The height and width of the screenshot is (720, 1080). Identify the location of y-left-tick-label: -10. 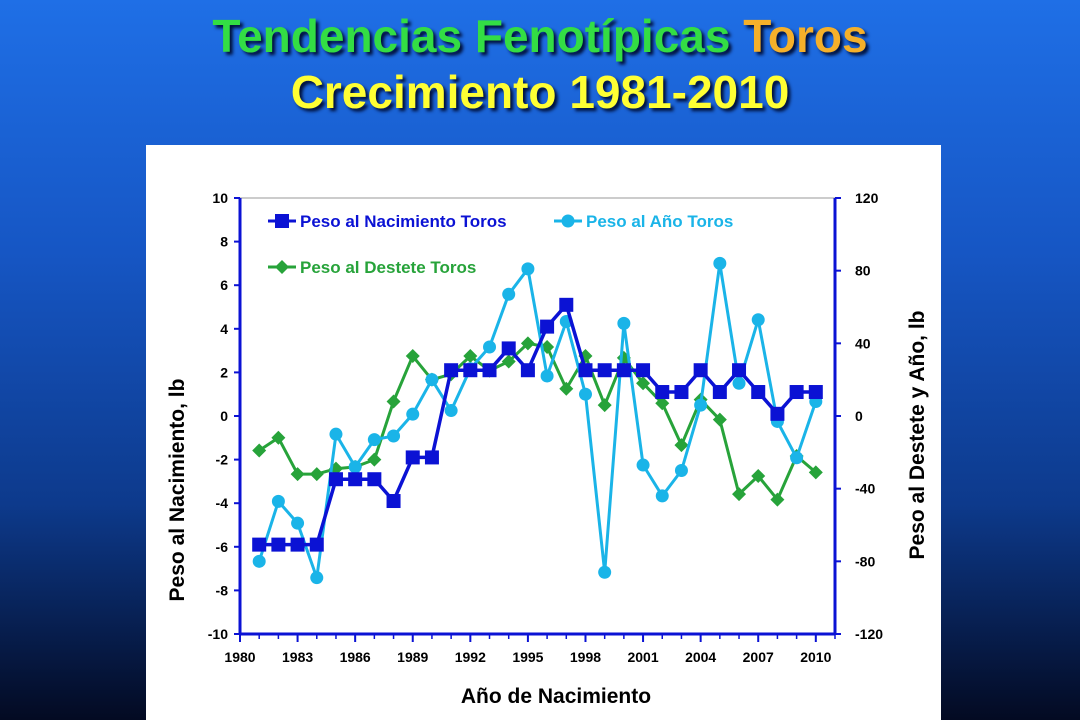
(218, 634).